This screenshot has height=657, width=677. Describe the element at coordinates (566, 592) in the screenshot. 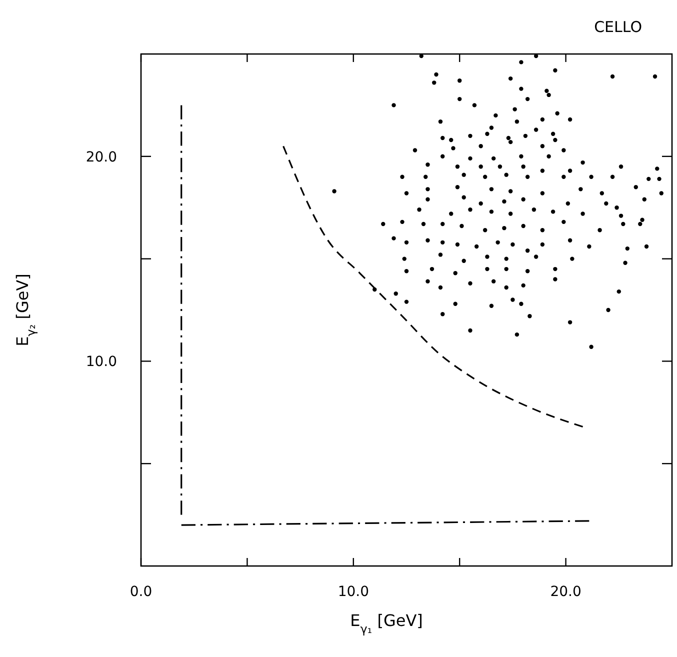

I see `x-tick-label: 20.0` at that location.